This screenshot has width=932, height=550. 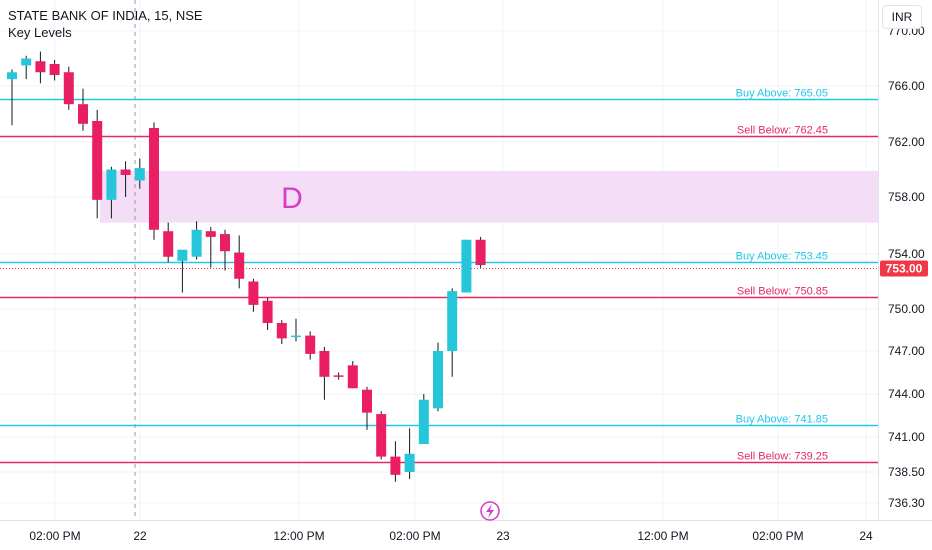 I want to click on price-tick-label: 766.00, so click(x=906, y=86).